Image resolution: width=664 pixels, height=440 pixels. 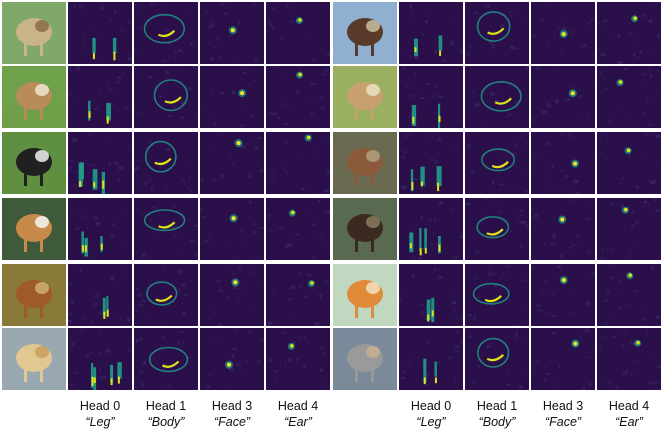 What do you see at coordinates (34, 33) in the screenshot?
I see `monkey-photo` at bounding box center [34, 33].